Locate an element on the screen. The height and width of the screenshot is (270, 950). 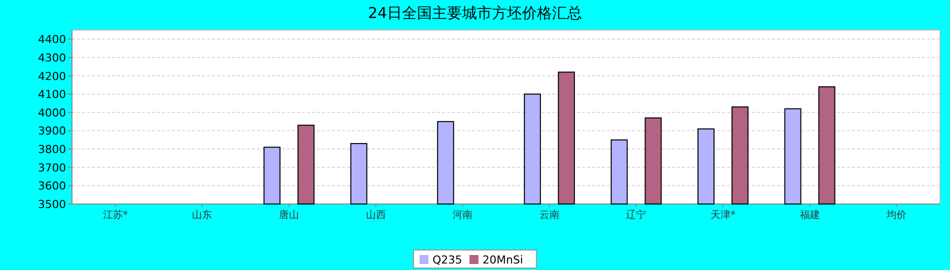
y-tick-label: 4200 is located at coordinates (52, 76).